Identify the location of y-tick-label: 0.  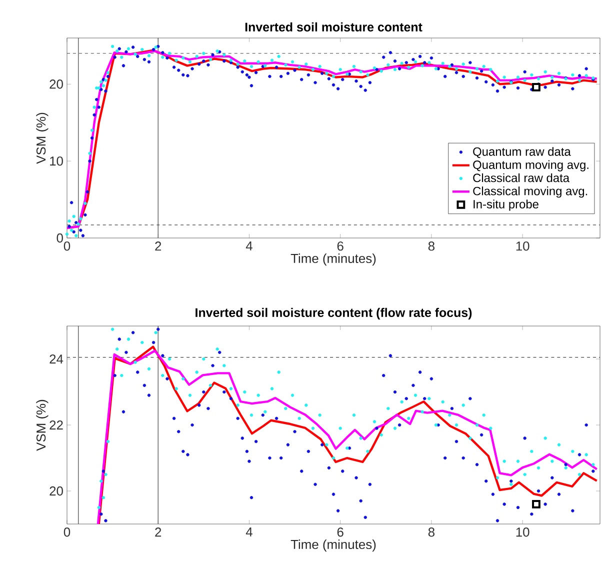
(59, 238).